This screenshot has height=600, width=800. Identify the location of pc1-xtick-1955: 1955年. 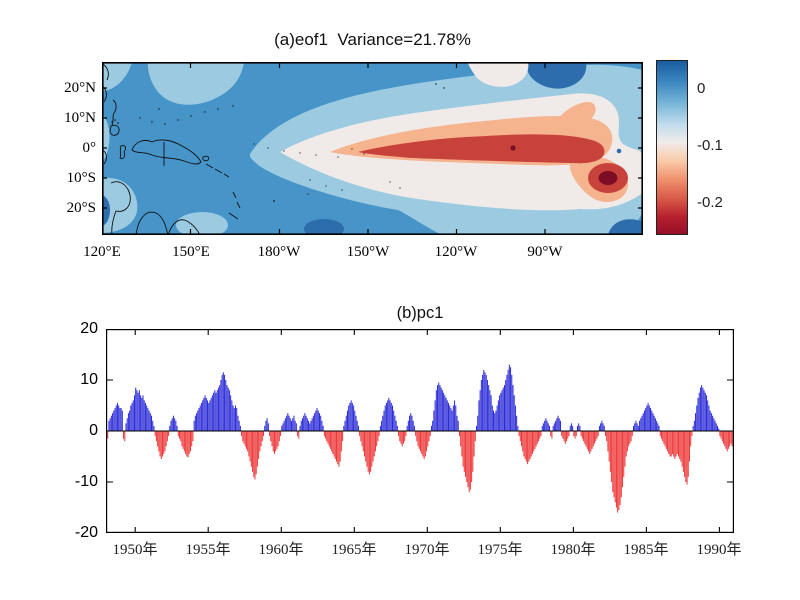
(208, 550).